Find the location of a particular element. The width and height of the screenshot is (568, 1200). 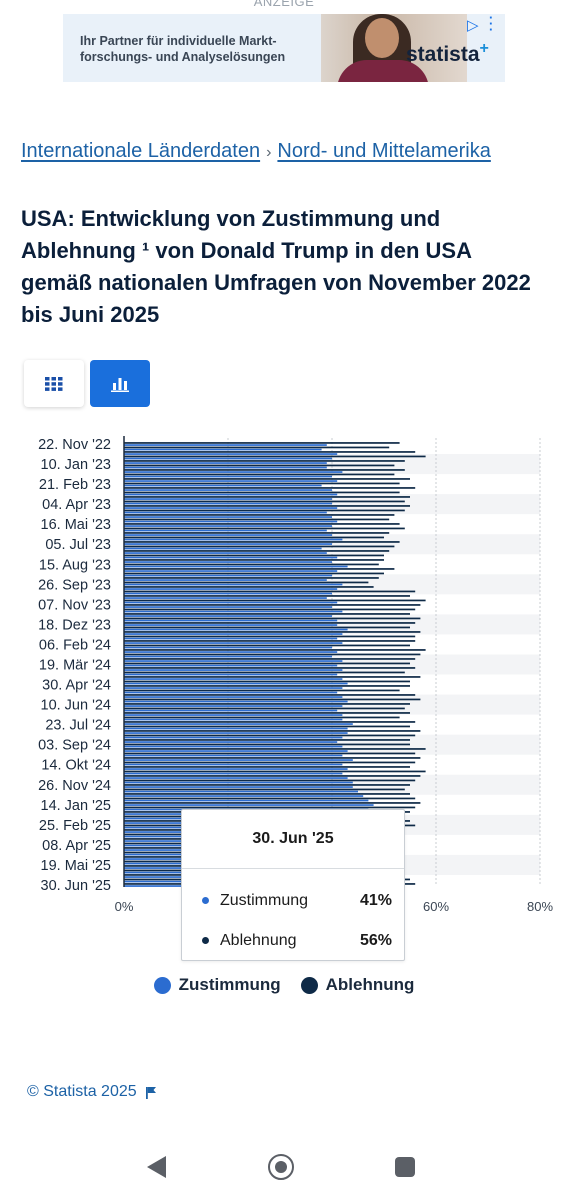

chart-view-button is located at coordinates (120, 383).